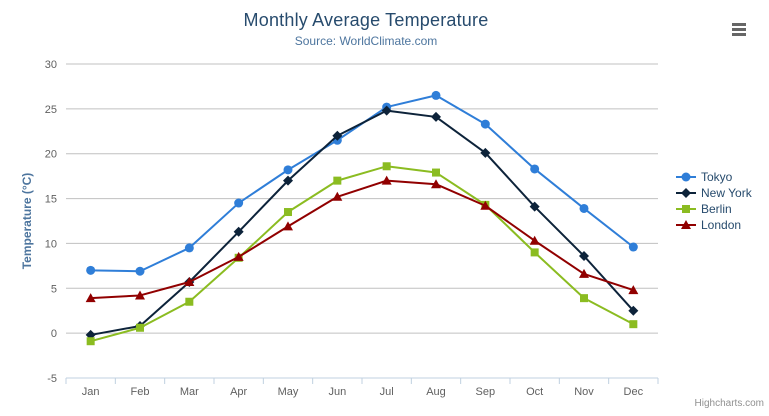  I want to click on legend-label: Tokyo, so click(717, 177).